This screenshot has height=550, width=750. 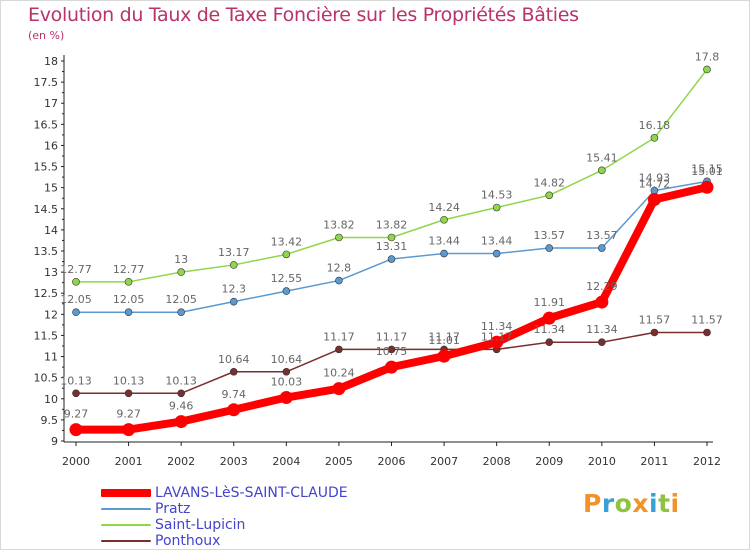 I want to click on y-tick-label: 14.5, so click(x=46, y=209).